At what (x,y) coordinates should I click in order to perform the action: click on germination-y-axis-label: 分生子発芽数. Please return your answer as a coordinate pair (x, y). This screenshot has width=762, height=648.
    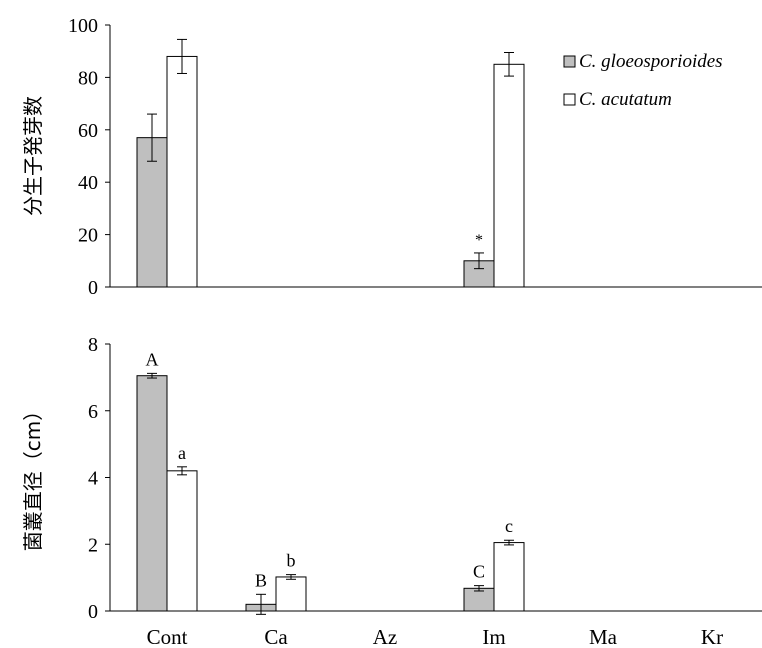
    Looking at the image, I should click on (33, 156).